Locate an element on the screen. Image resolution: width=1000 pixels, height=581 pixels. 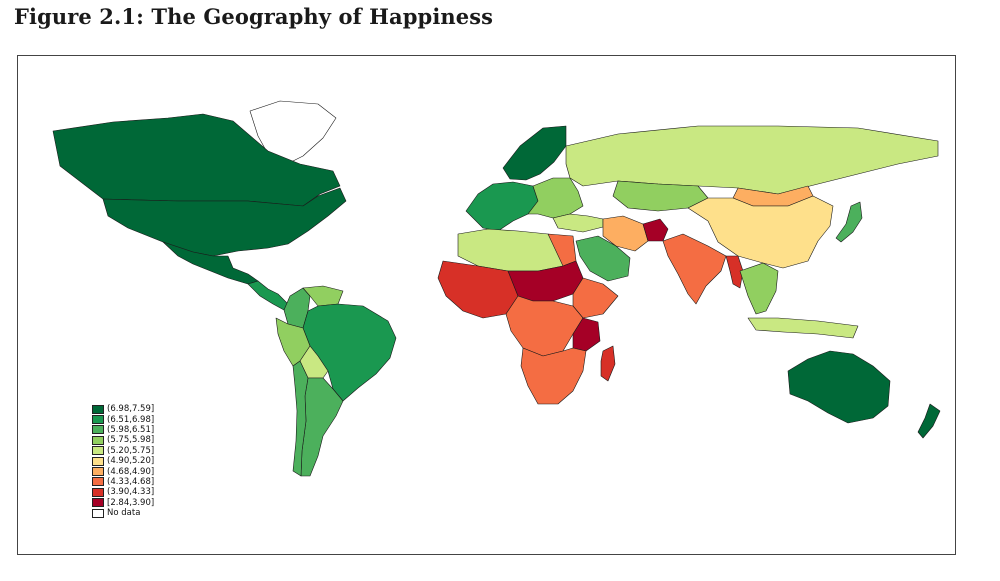
legend-label: (4.68,4.90] is located at coordinates (131, 471).